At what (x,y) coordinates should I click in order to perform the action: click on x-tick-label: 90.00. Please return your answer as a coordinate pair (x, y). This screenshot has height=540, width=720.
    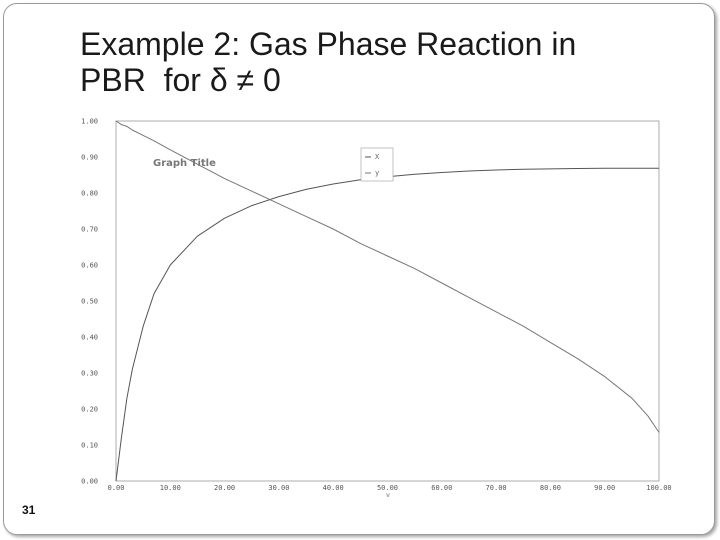
    Looking at the image, I should click on (604, 488).